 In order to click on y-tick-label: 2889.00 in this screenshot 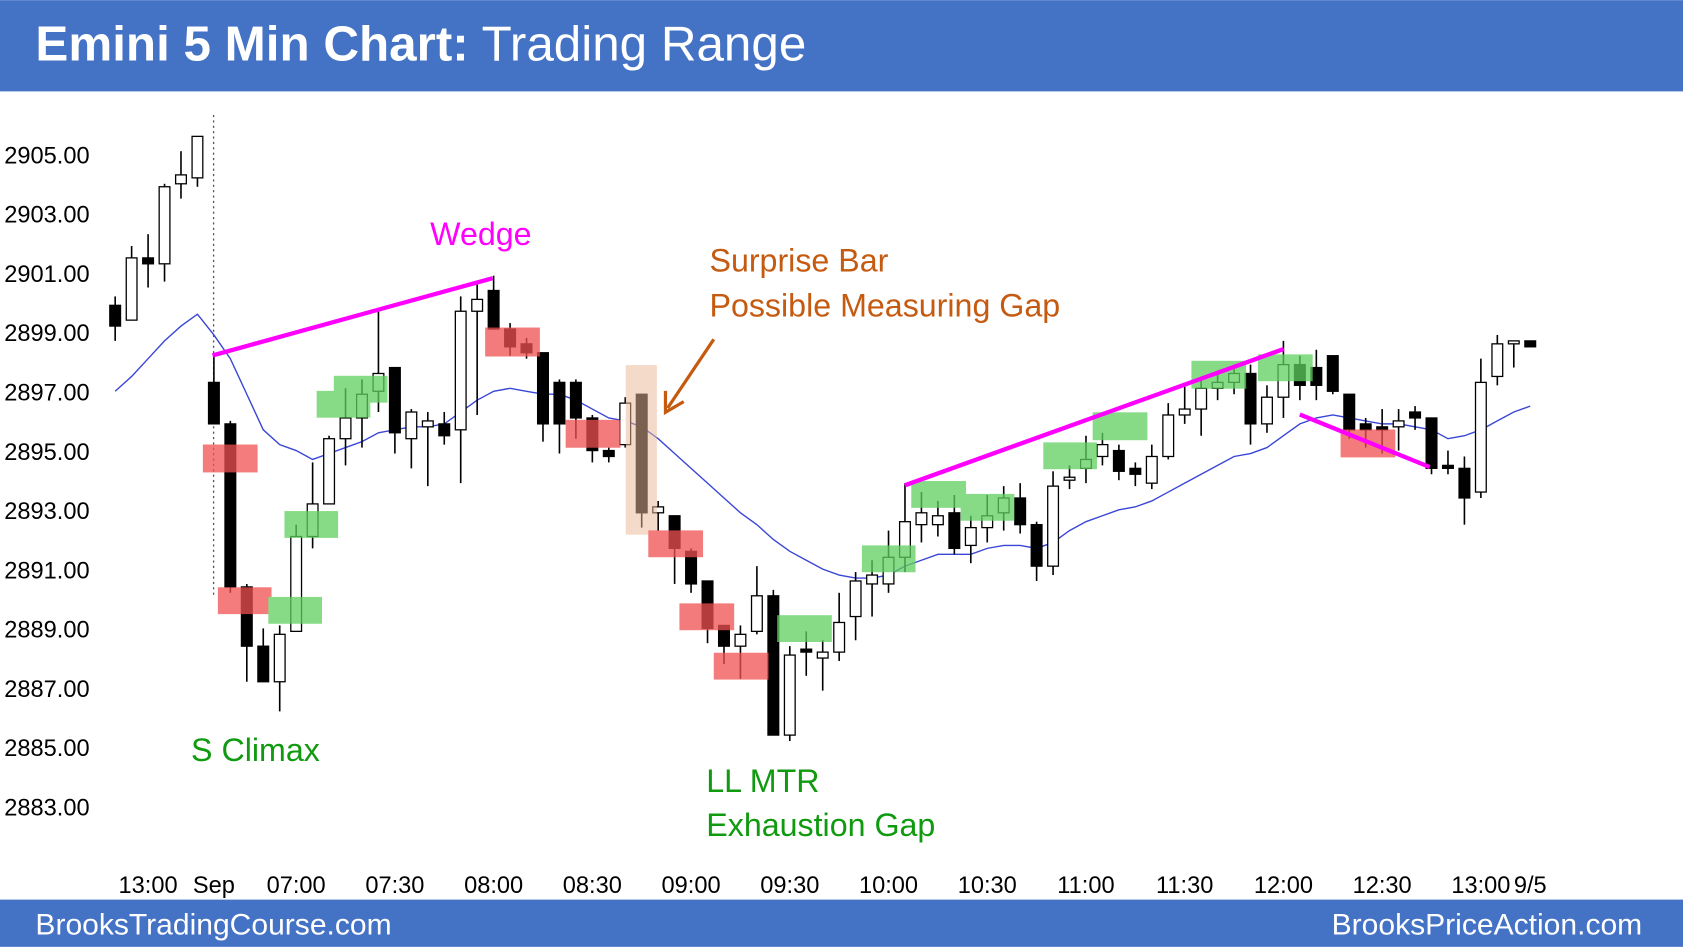, I will do `click(46, 631)`.